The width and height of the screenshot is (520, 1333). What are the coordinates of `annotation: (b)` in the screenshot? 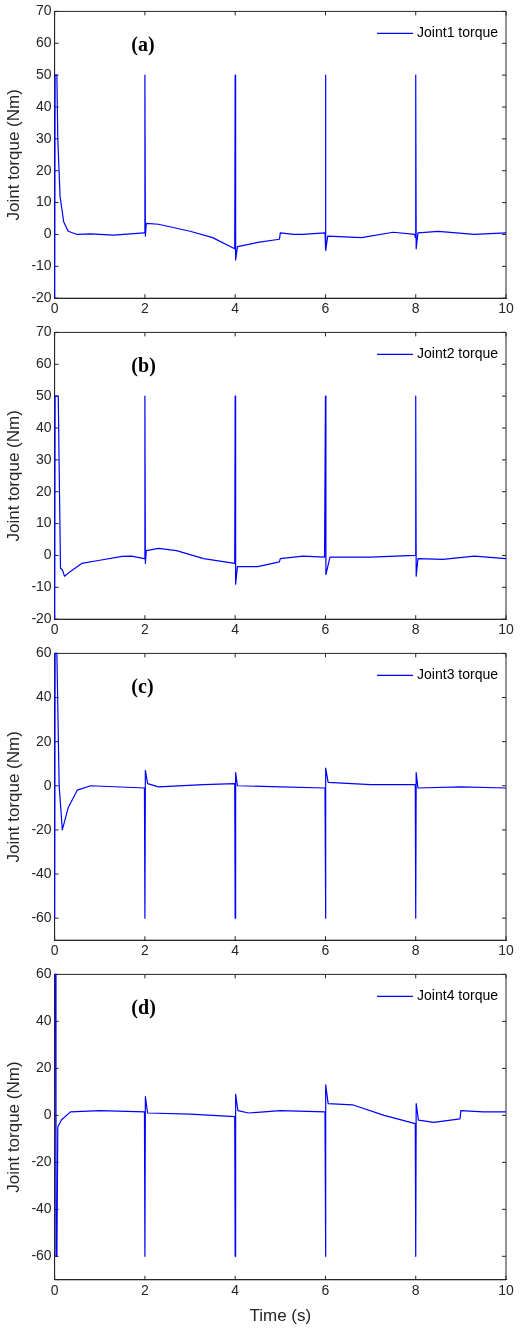 It's located at (143, 365).